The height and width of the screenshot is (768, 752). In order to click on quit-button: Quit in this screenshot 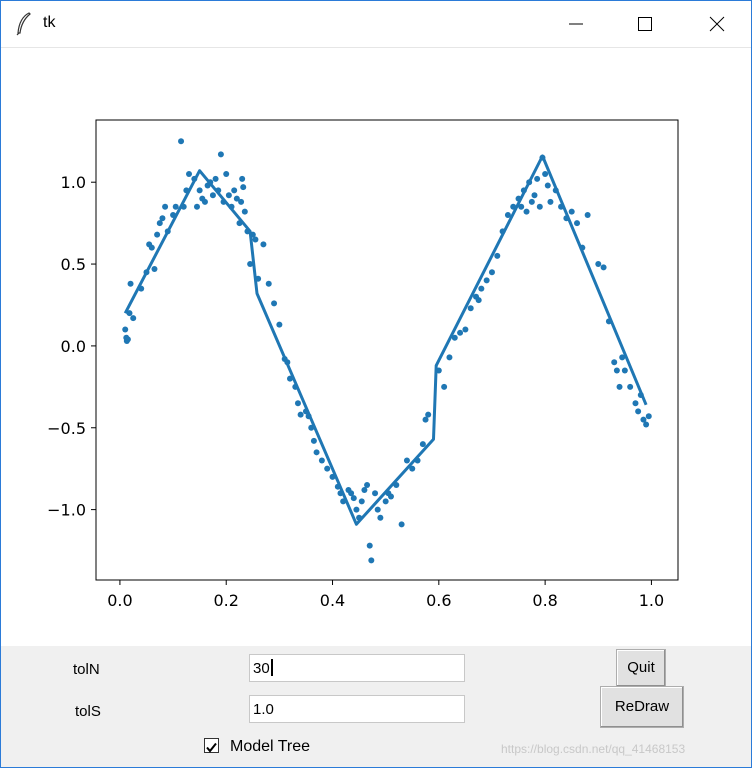, I will do `click(641, 668)`.